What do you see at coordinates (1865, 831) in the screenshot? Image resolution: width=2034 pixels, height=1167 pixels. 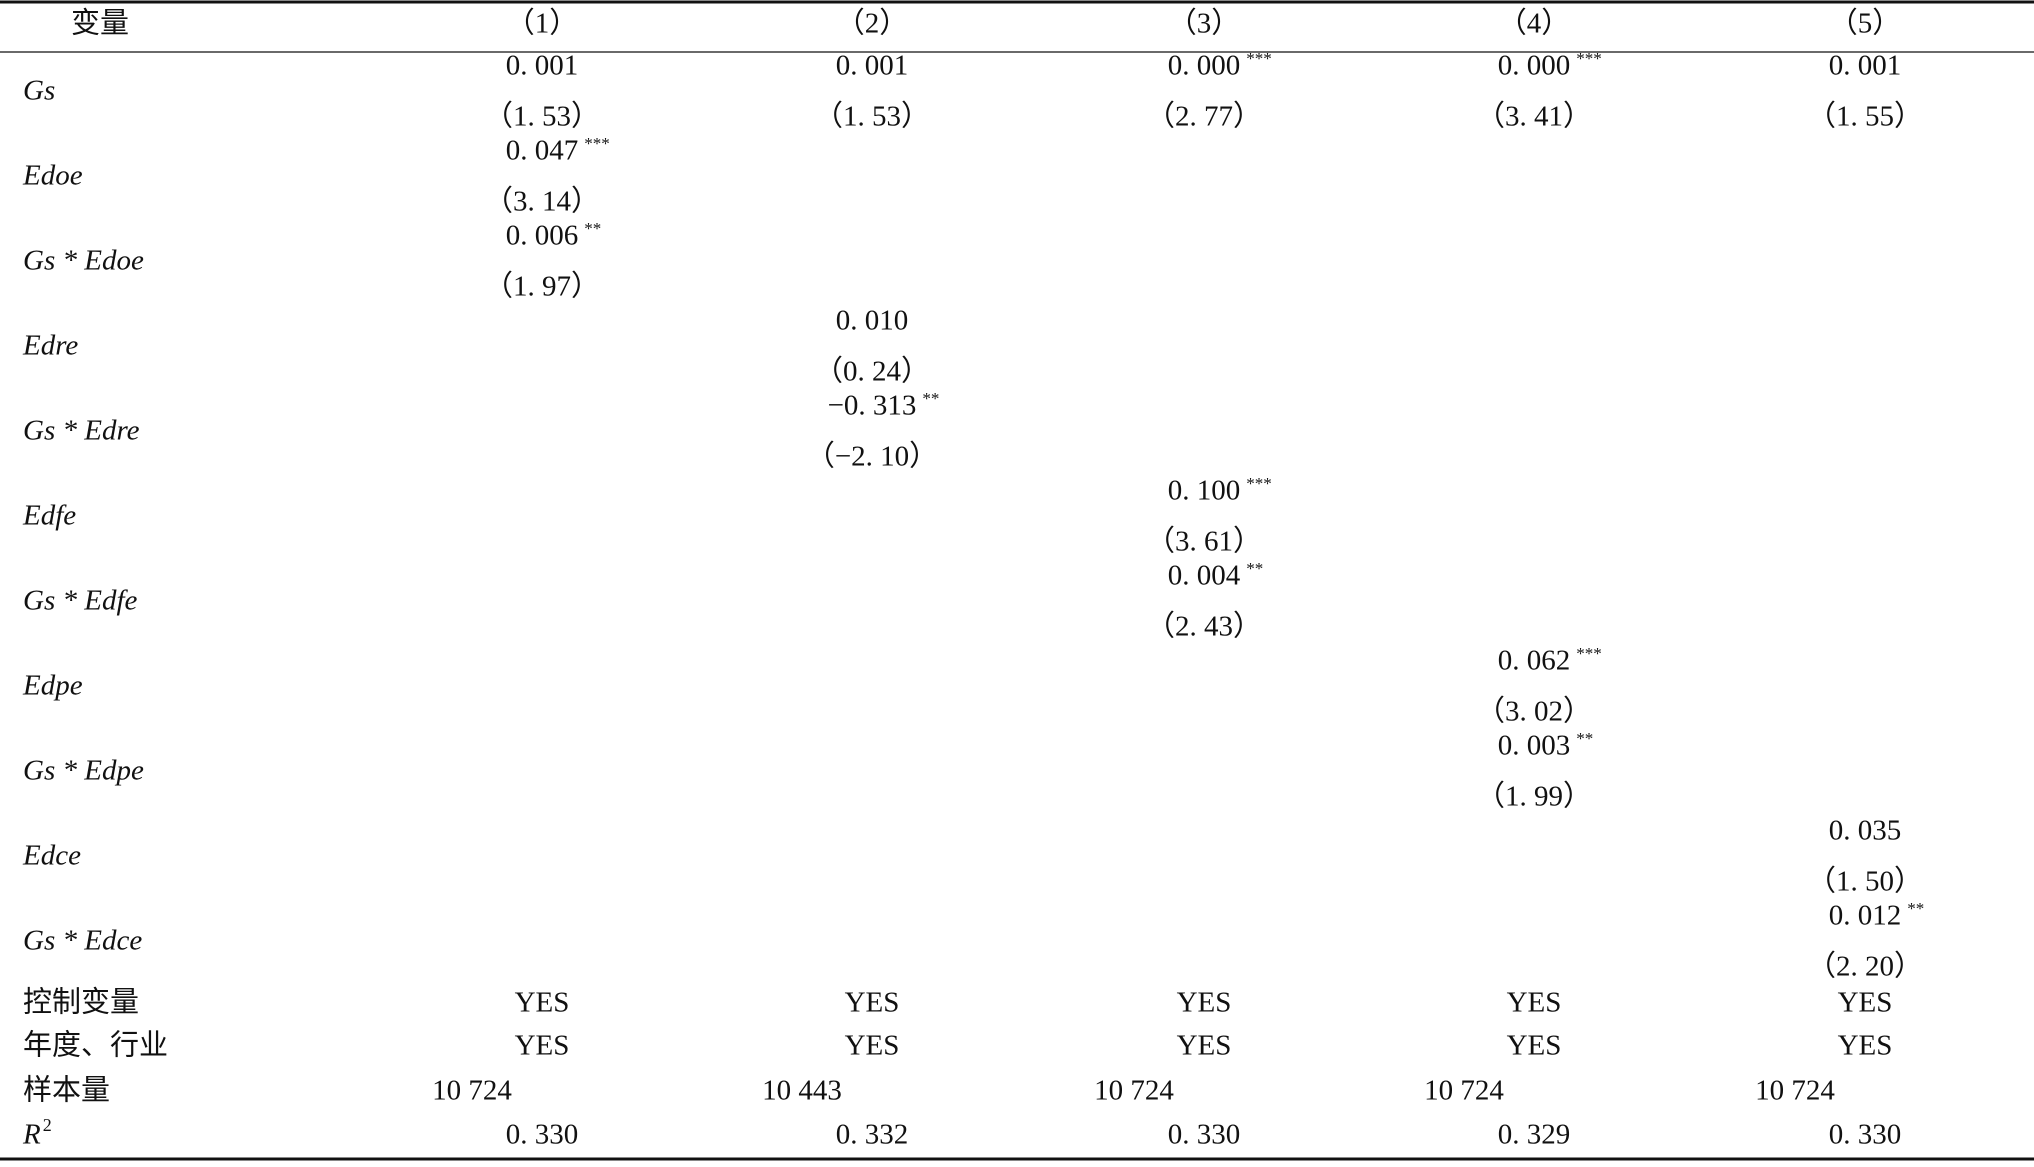 I see `coefficient: 0. 035` at bounding box center [1865, 831].